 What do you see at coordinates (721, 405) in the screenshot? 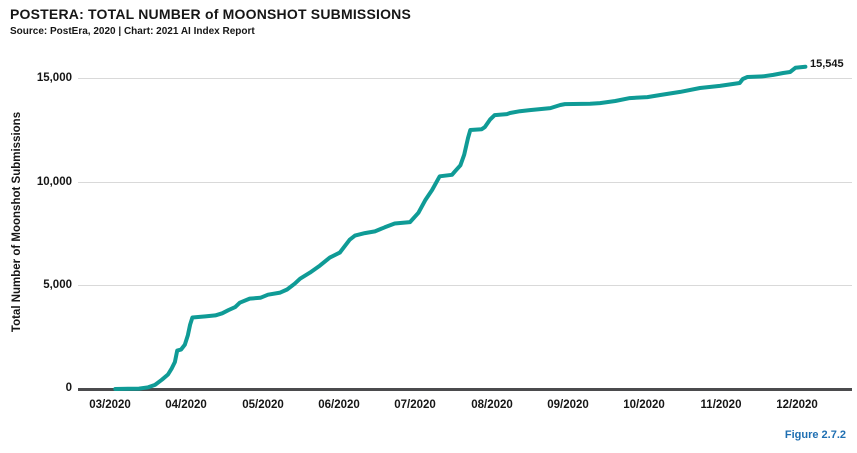
I see `x-tick-label-11-2020: 11/2020` at bounding box center [721, 405].